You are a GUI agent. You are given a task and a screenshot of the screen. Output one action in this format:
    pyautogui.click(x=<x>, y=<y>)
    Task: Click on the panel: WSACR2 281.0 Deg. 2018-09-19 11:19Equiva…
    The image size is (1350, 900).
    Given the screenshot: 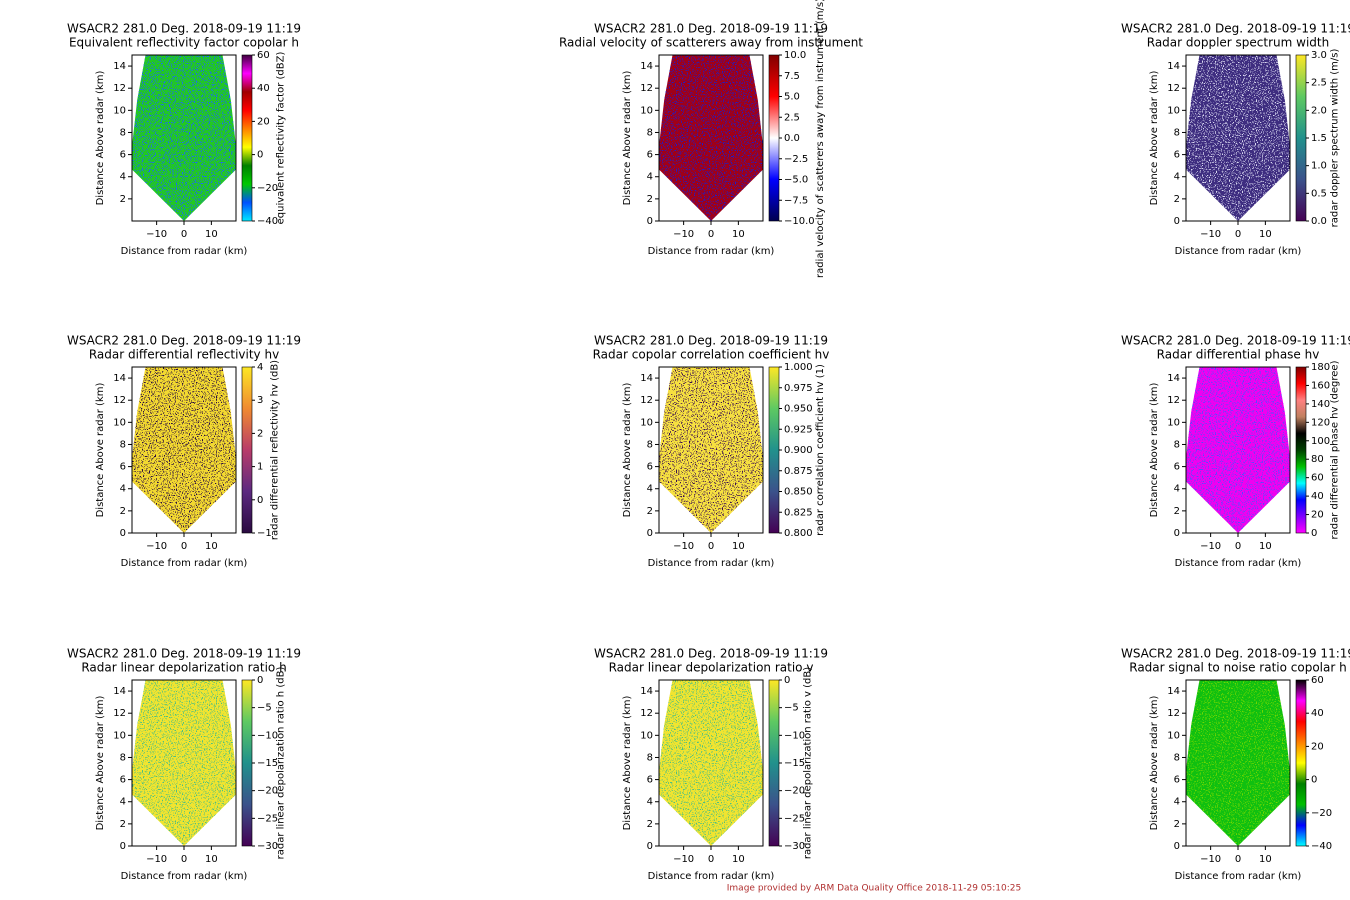 What is the action you would take?
    pyautogui.click(x=184, y=140)
    